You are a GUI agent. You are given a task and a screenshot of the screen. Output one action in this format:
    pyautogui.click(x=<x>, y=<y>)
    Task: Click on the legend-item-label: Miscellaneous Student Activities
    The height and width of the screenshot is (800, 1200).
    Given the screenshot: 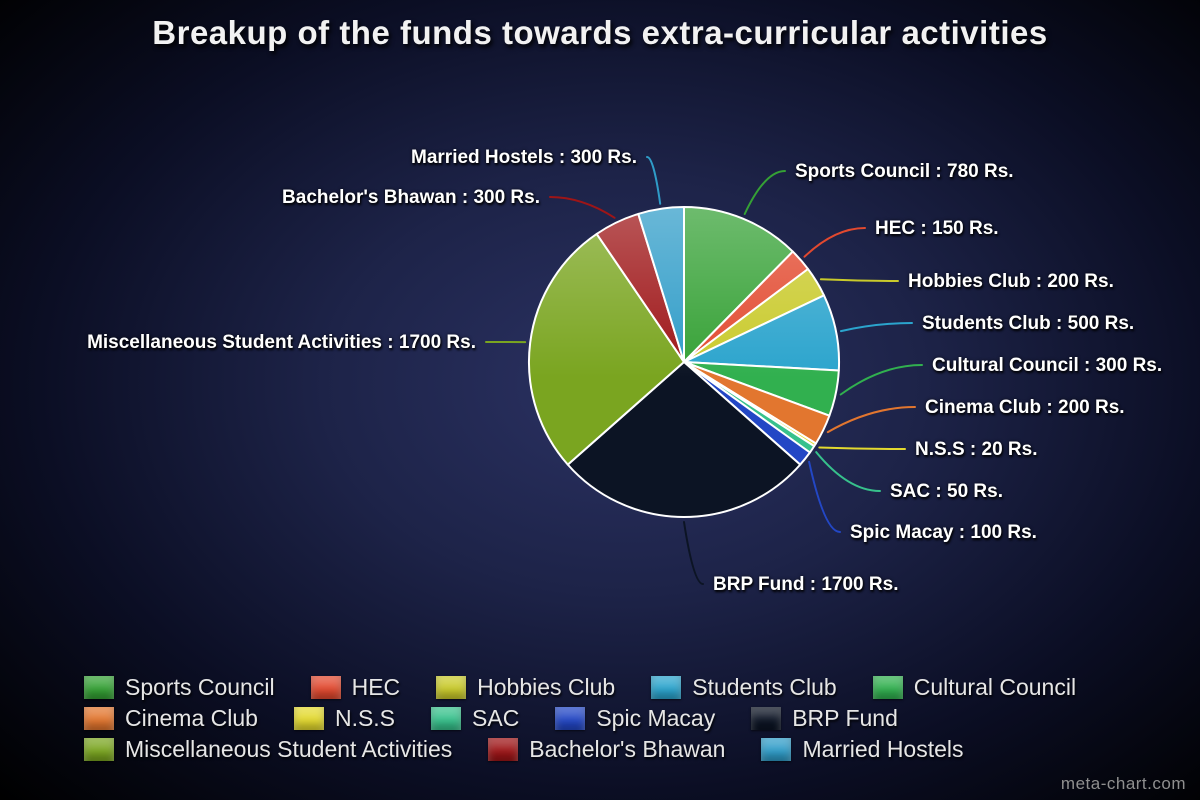 What is the action you would take?
    pyautogui.click(x=289, y=749)
    